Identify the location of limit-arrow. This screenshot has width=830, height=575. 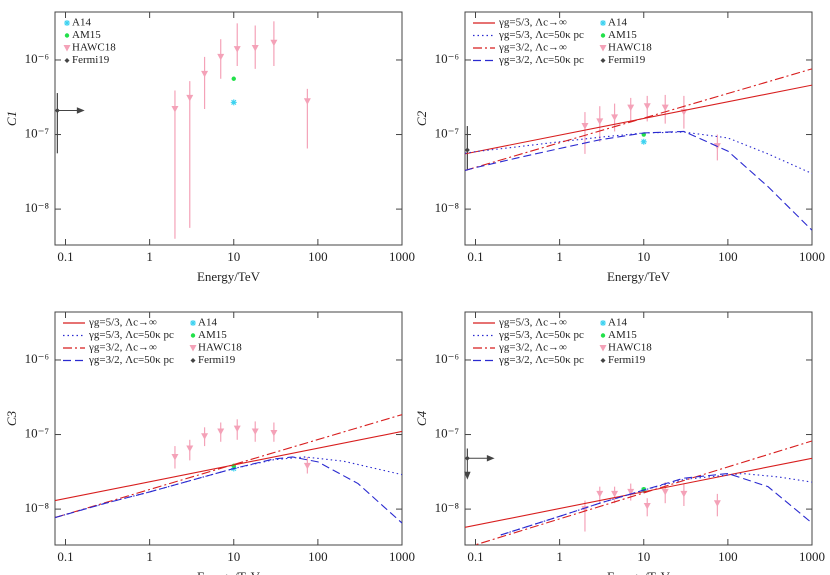
(71, 110).